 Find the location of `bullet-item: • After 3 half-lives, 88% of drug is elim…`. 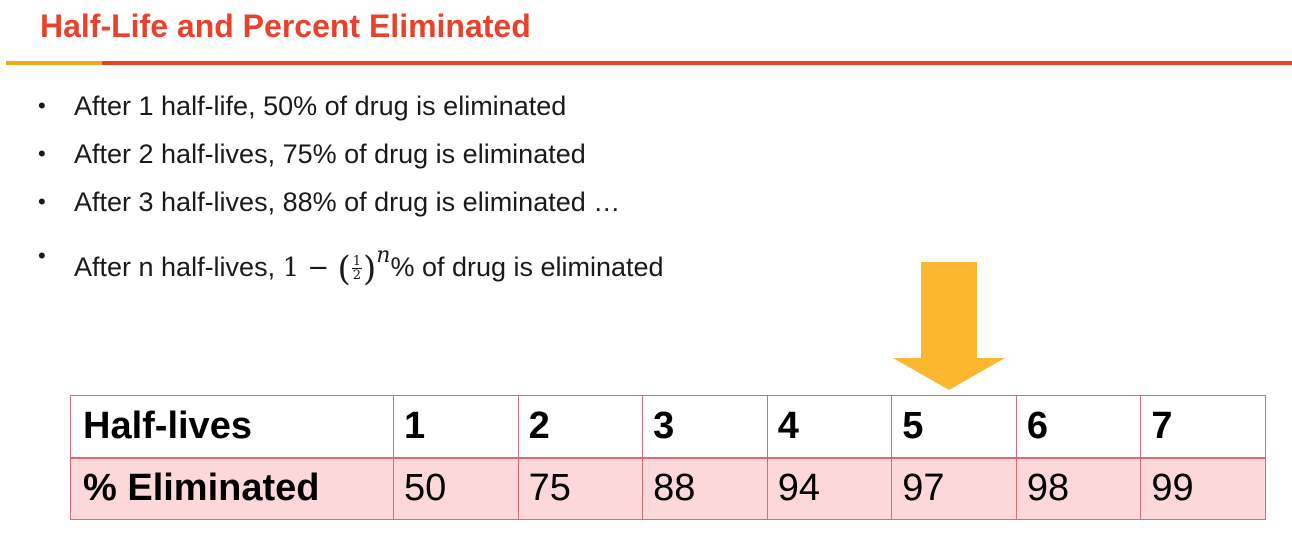

bullet-item: • After 3 half-lives, 88% of drug is elim… is located at coordinates (350, 206).